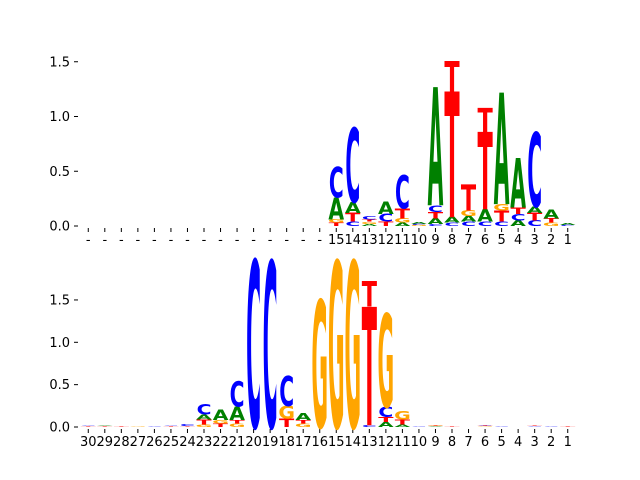  Describe the element at coordinates (59, 172) in the screenshot. I see `y-tick-label: 0.5` at that location.